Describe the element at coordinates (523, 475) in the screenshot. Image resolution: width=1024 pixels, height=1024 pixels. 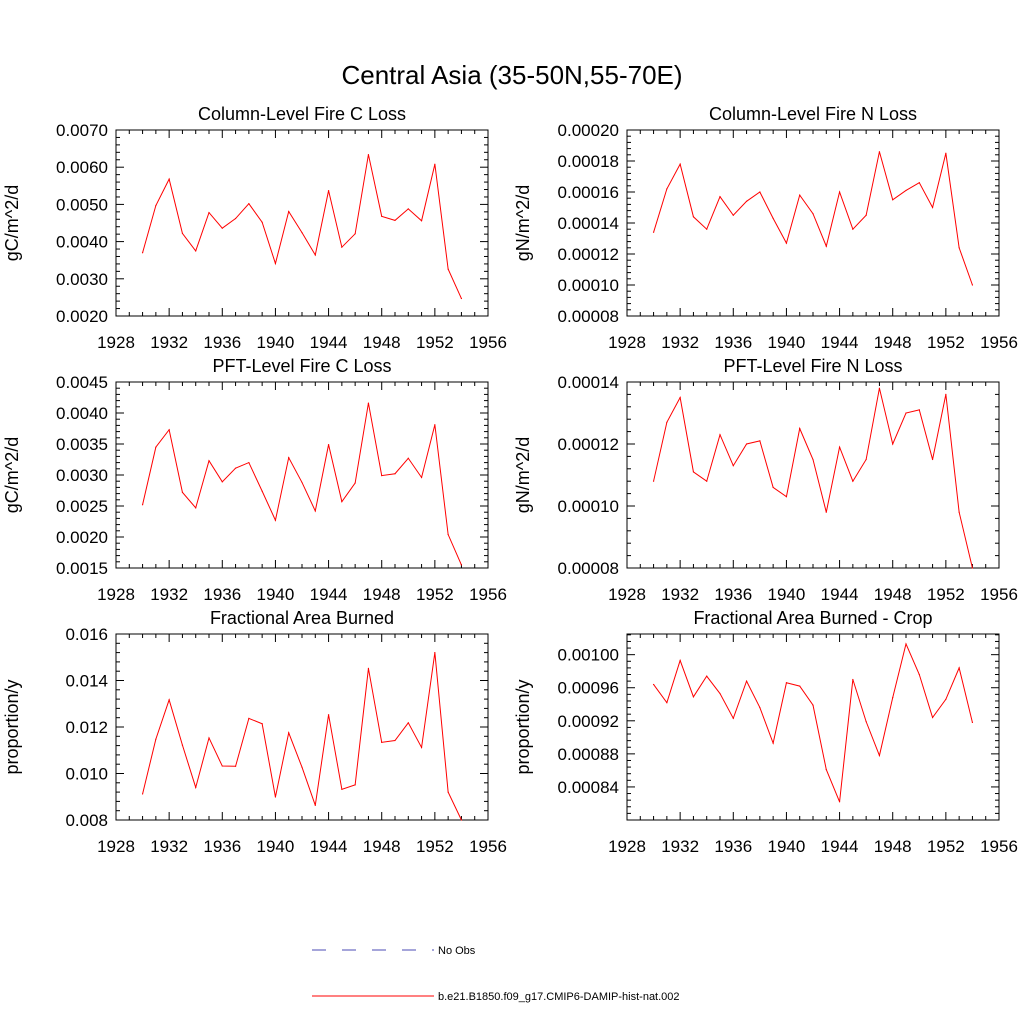
I see `y-axis-label: gN/m^2/d` at that location.